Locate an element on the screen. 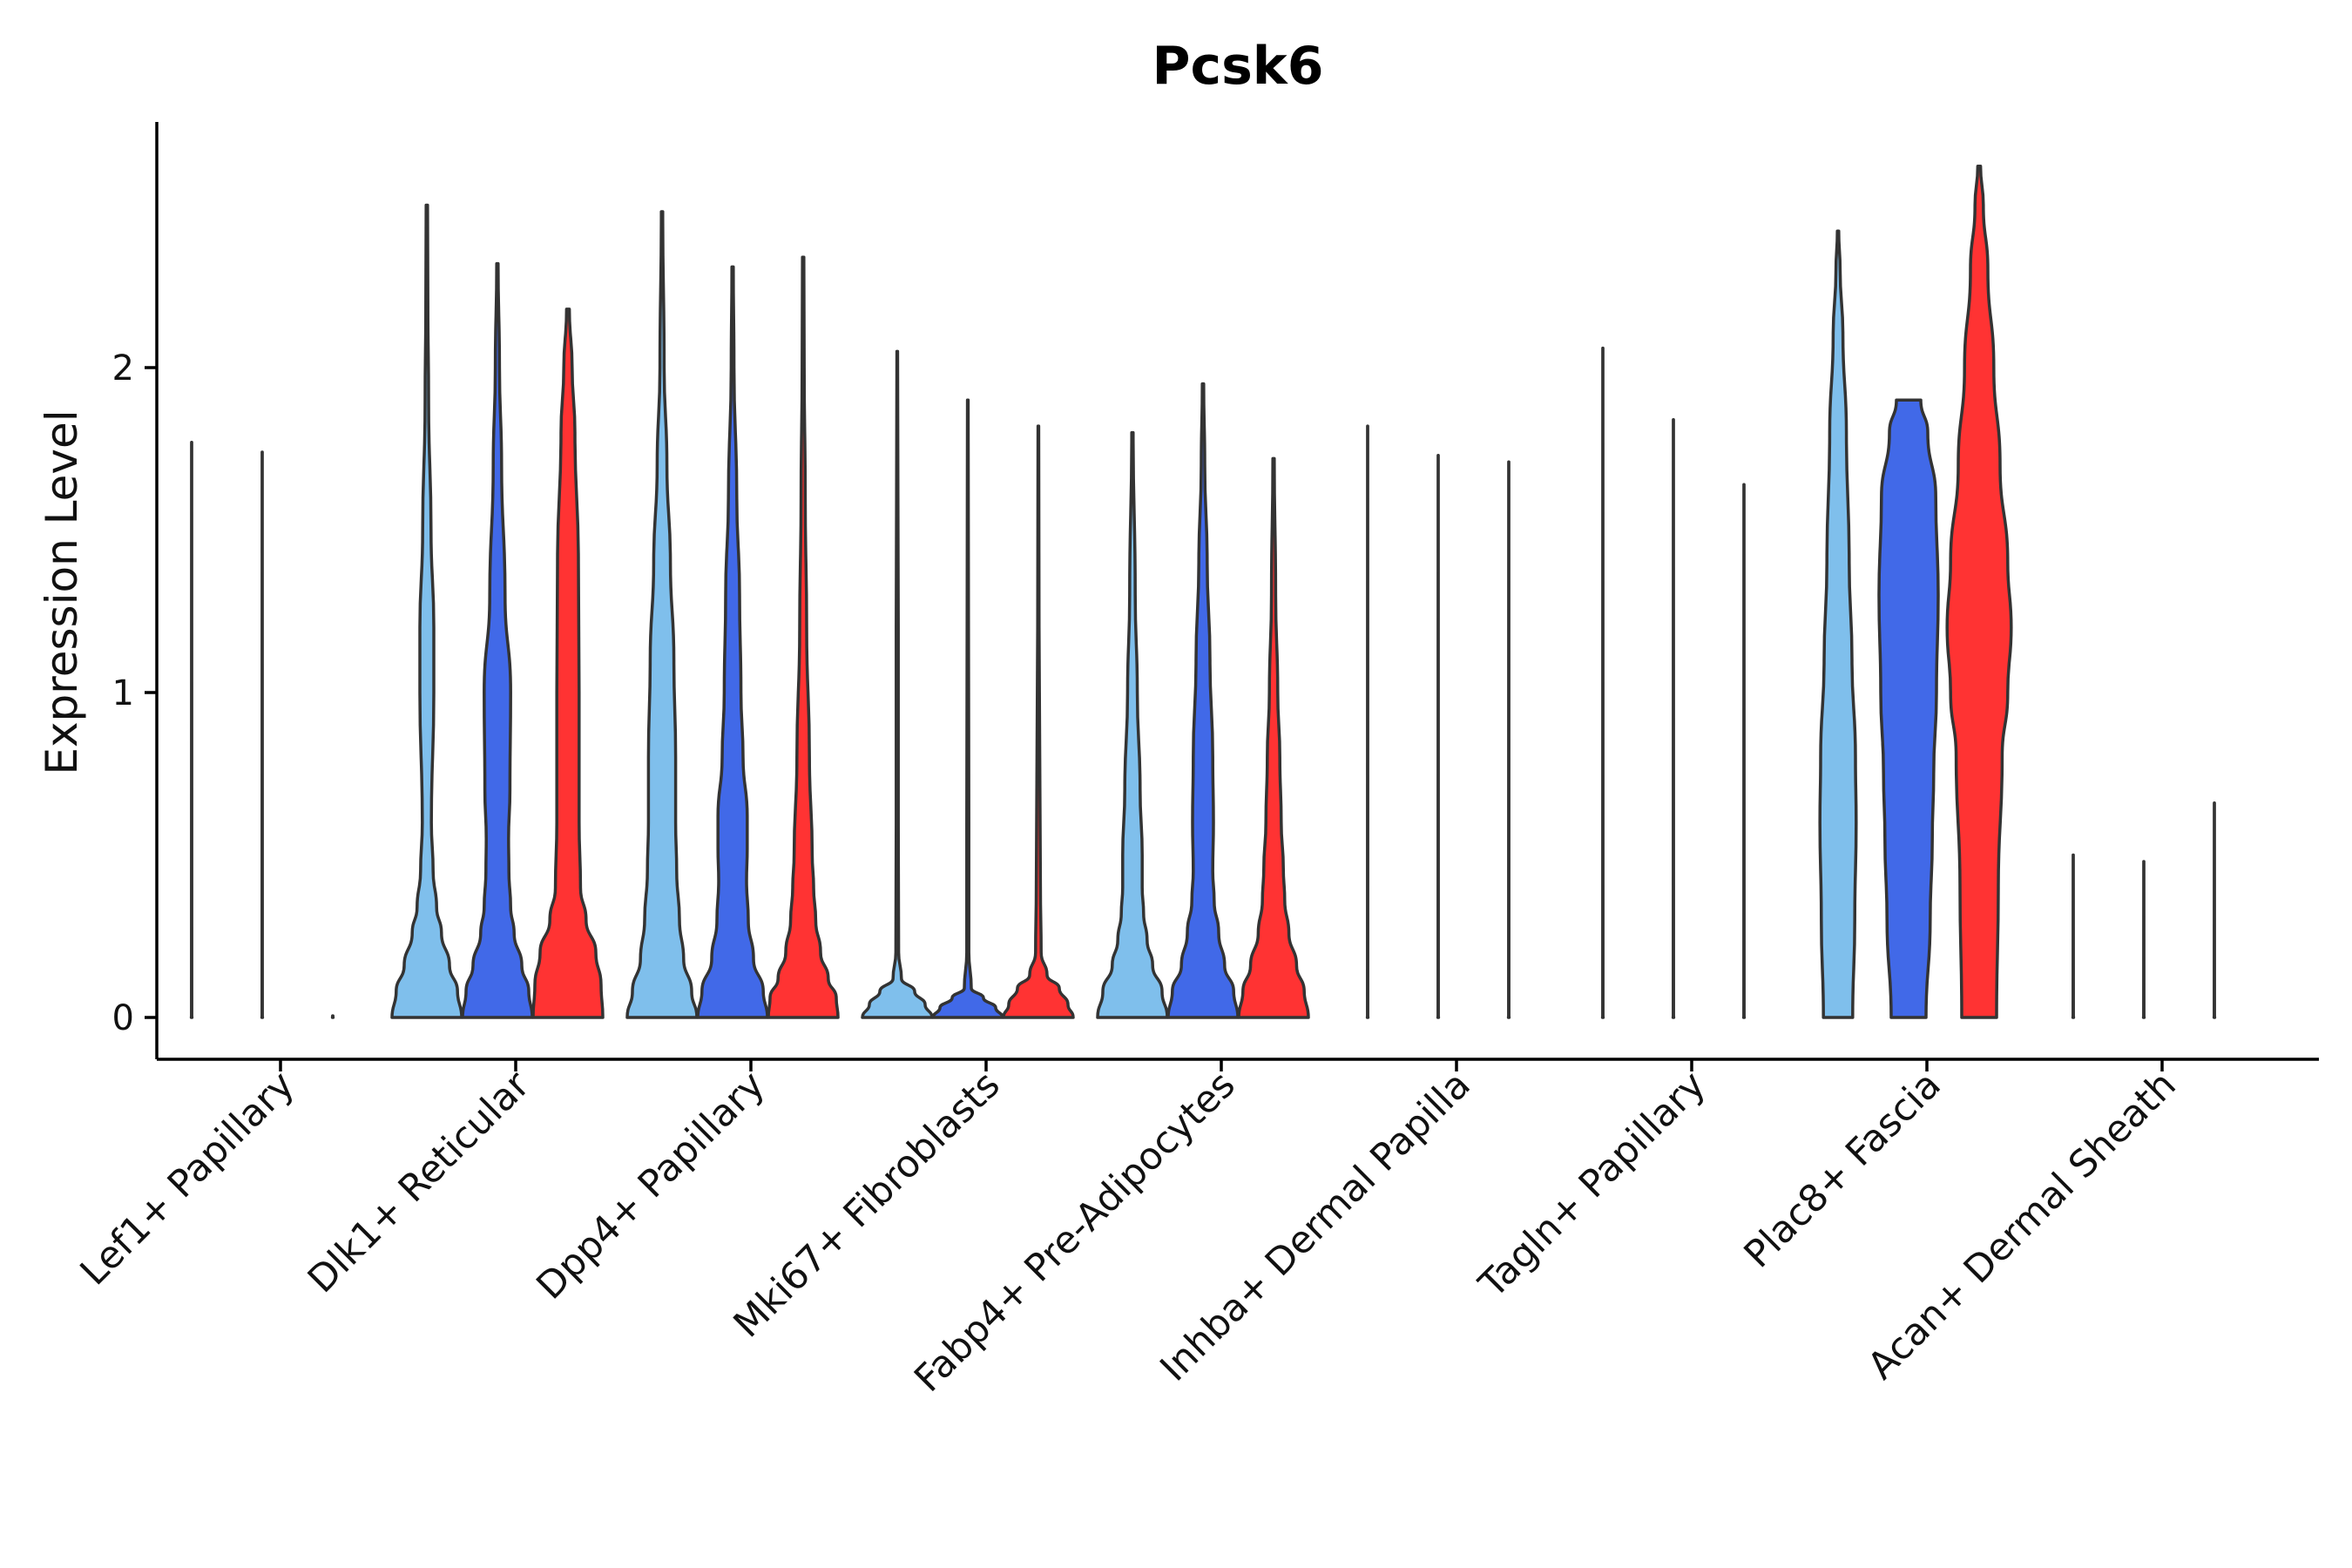 This screenshot has height=1568, width=2352. x-tick-label: Tagln+ Papillary is located at coordinates (1592, 1185).